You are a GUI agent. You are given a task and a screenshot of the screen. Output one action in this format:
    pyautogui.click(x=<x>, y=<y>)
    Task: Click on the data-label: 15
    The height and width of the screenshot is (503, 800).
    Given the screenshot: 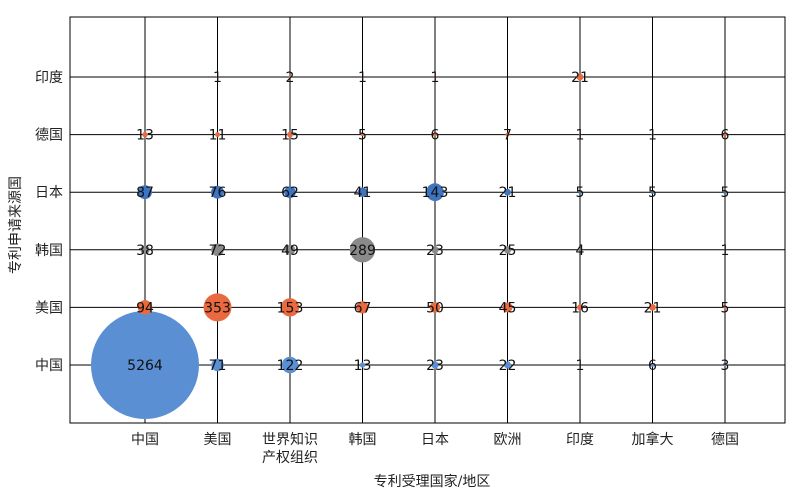 What is the action you would take?
    pyautogui.click(x=290, y=136)
    